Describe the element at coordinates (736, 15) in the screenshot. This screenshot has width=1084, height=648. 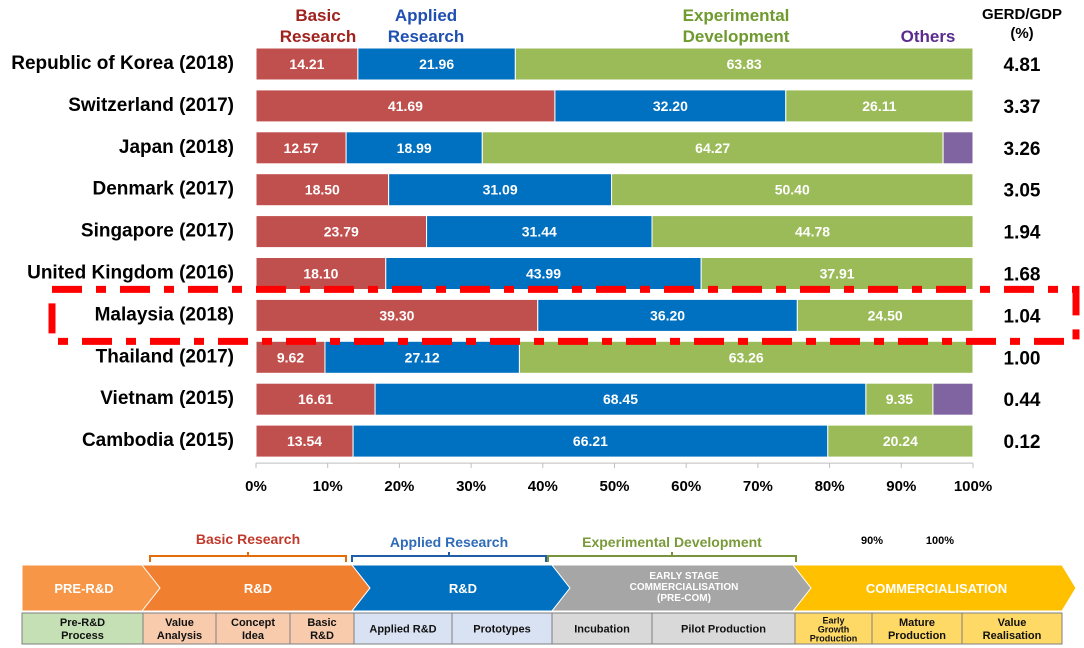
I see `legend-entry-experimental-development-line-0: Experimental` at that location.